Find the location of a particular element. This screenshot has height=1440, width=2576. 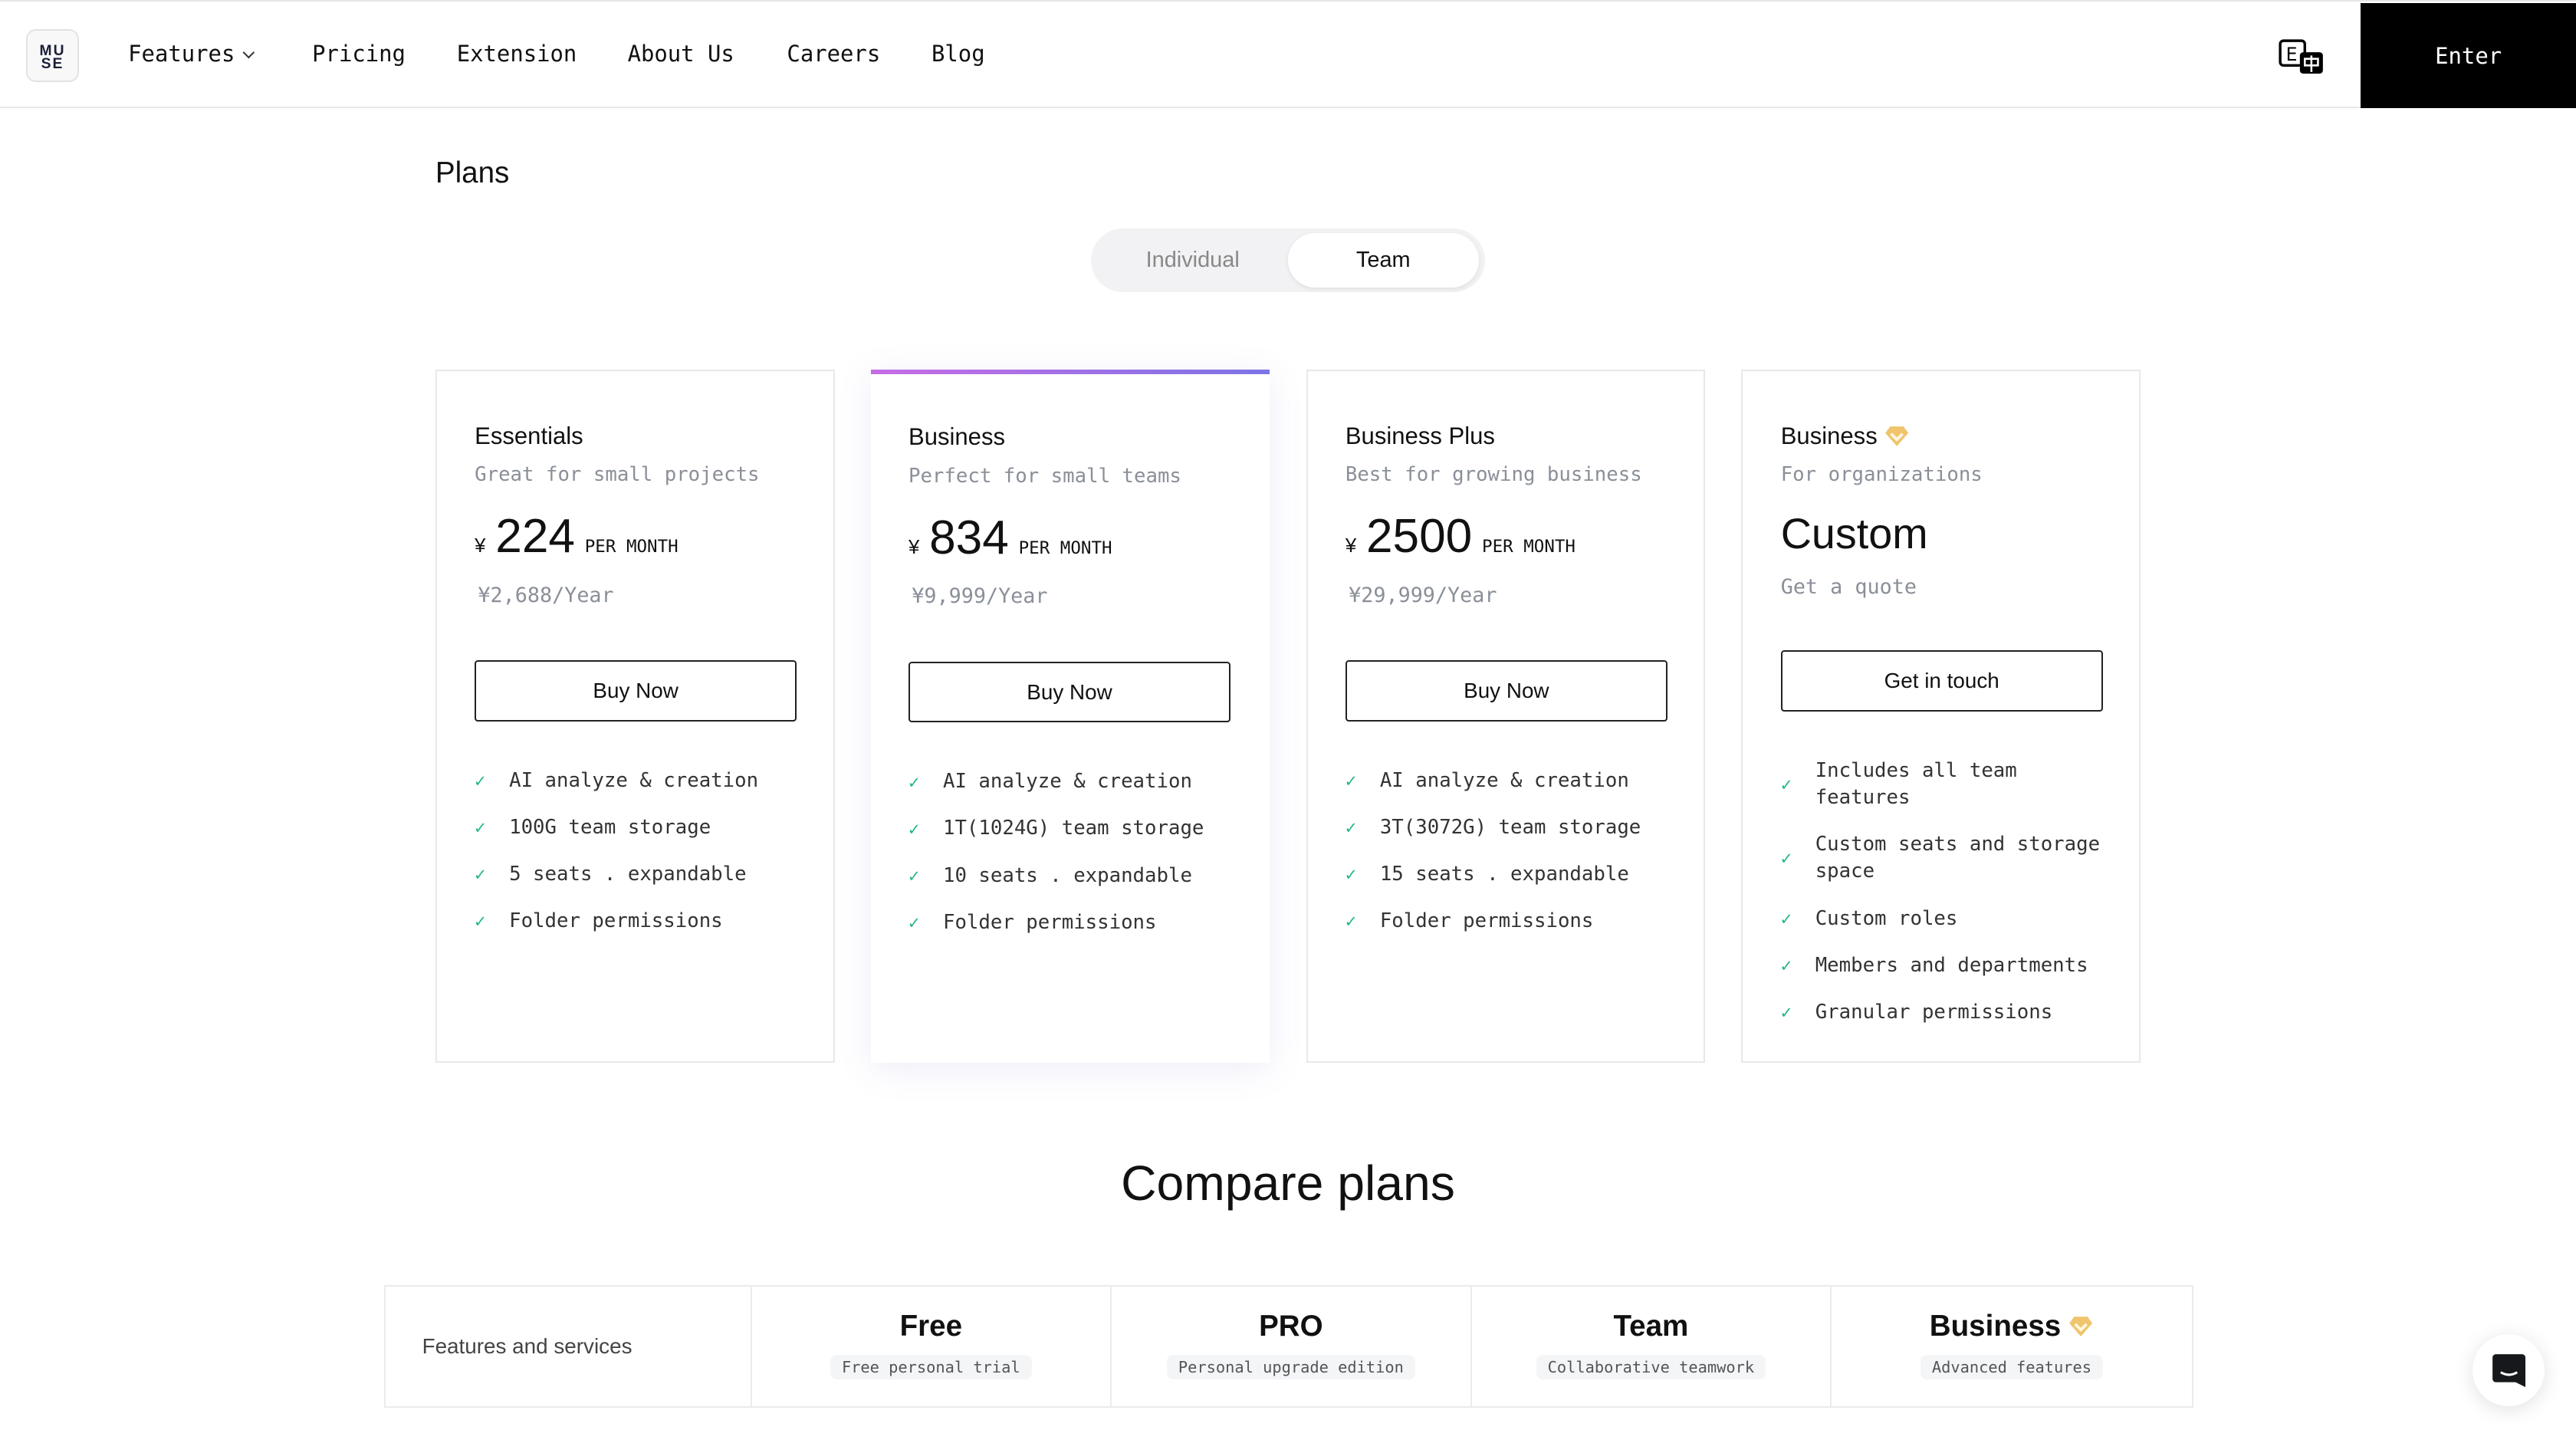

column-name: Team is located at coordinates (1651, 1326).